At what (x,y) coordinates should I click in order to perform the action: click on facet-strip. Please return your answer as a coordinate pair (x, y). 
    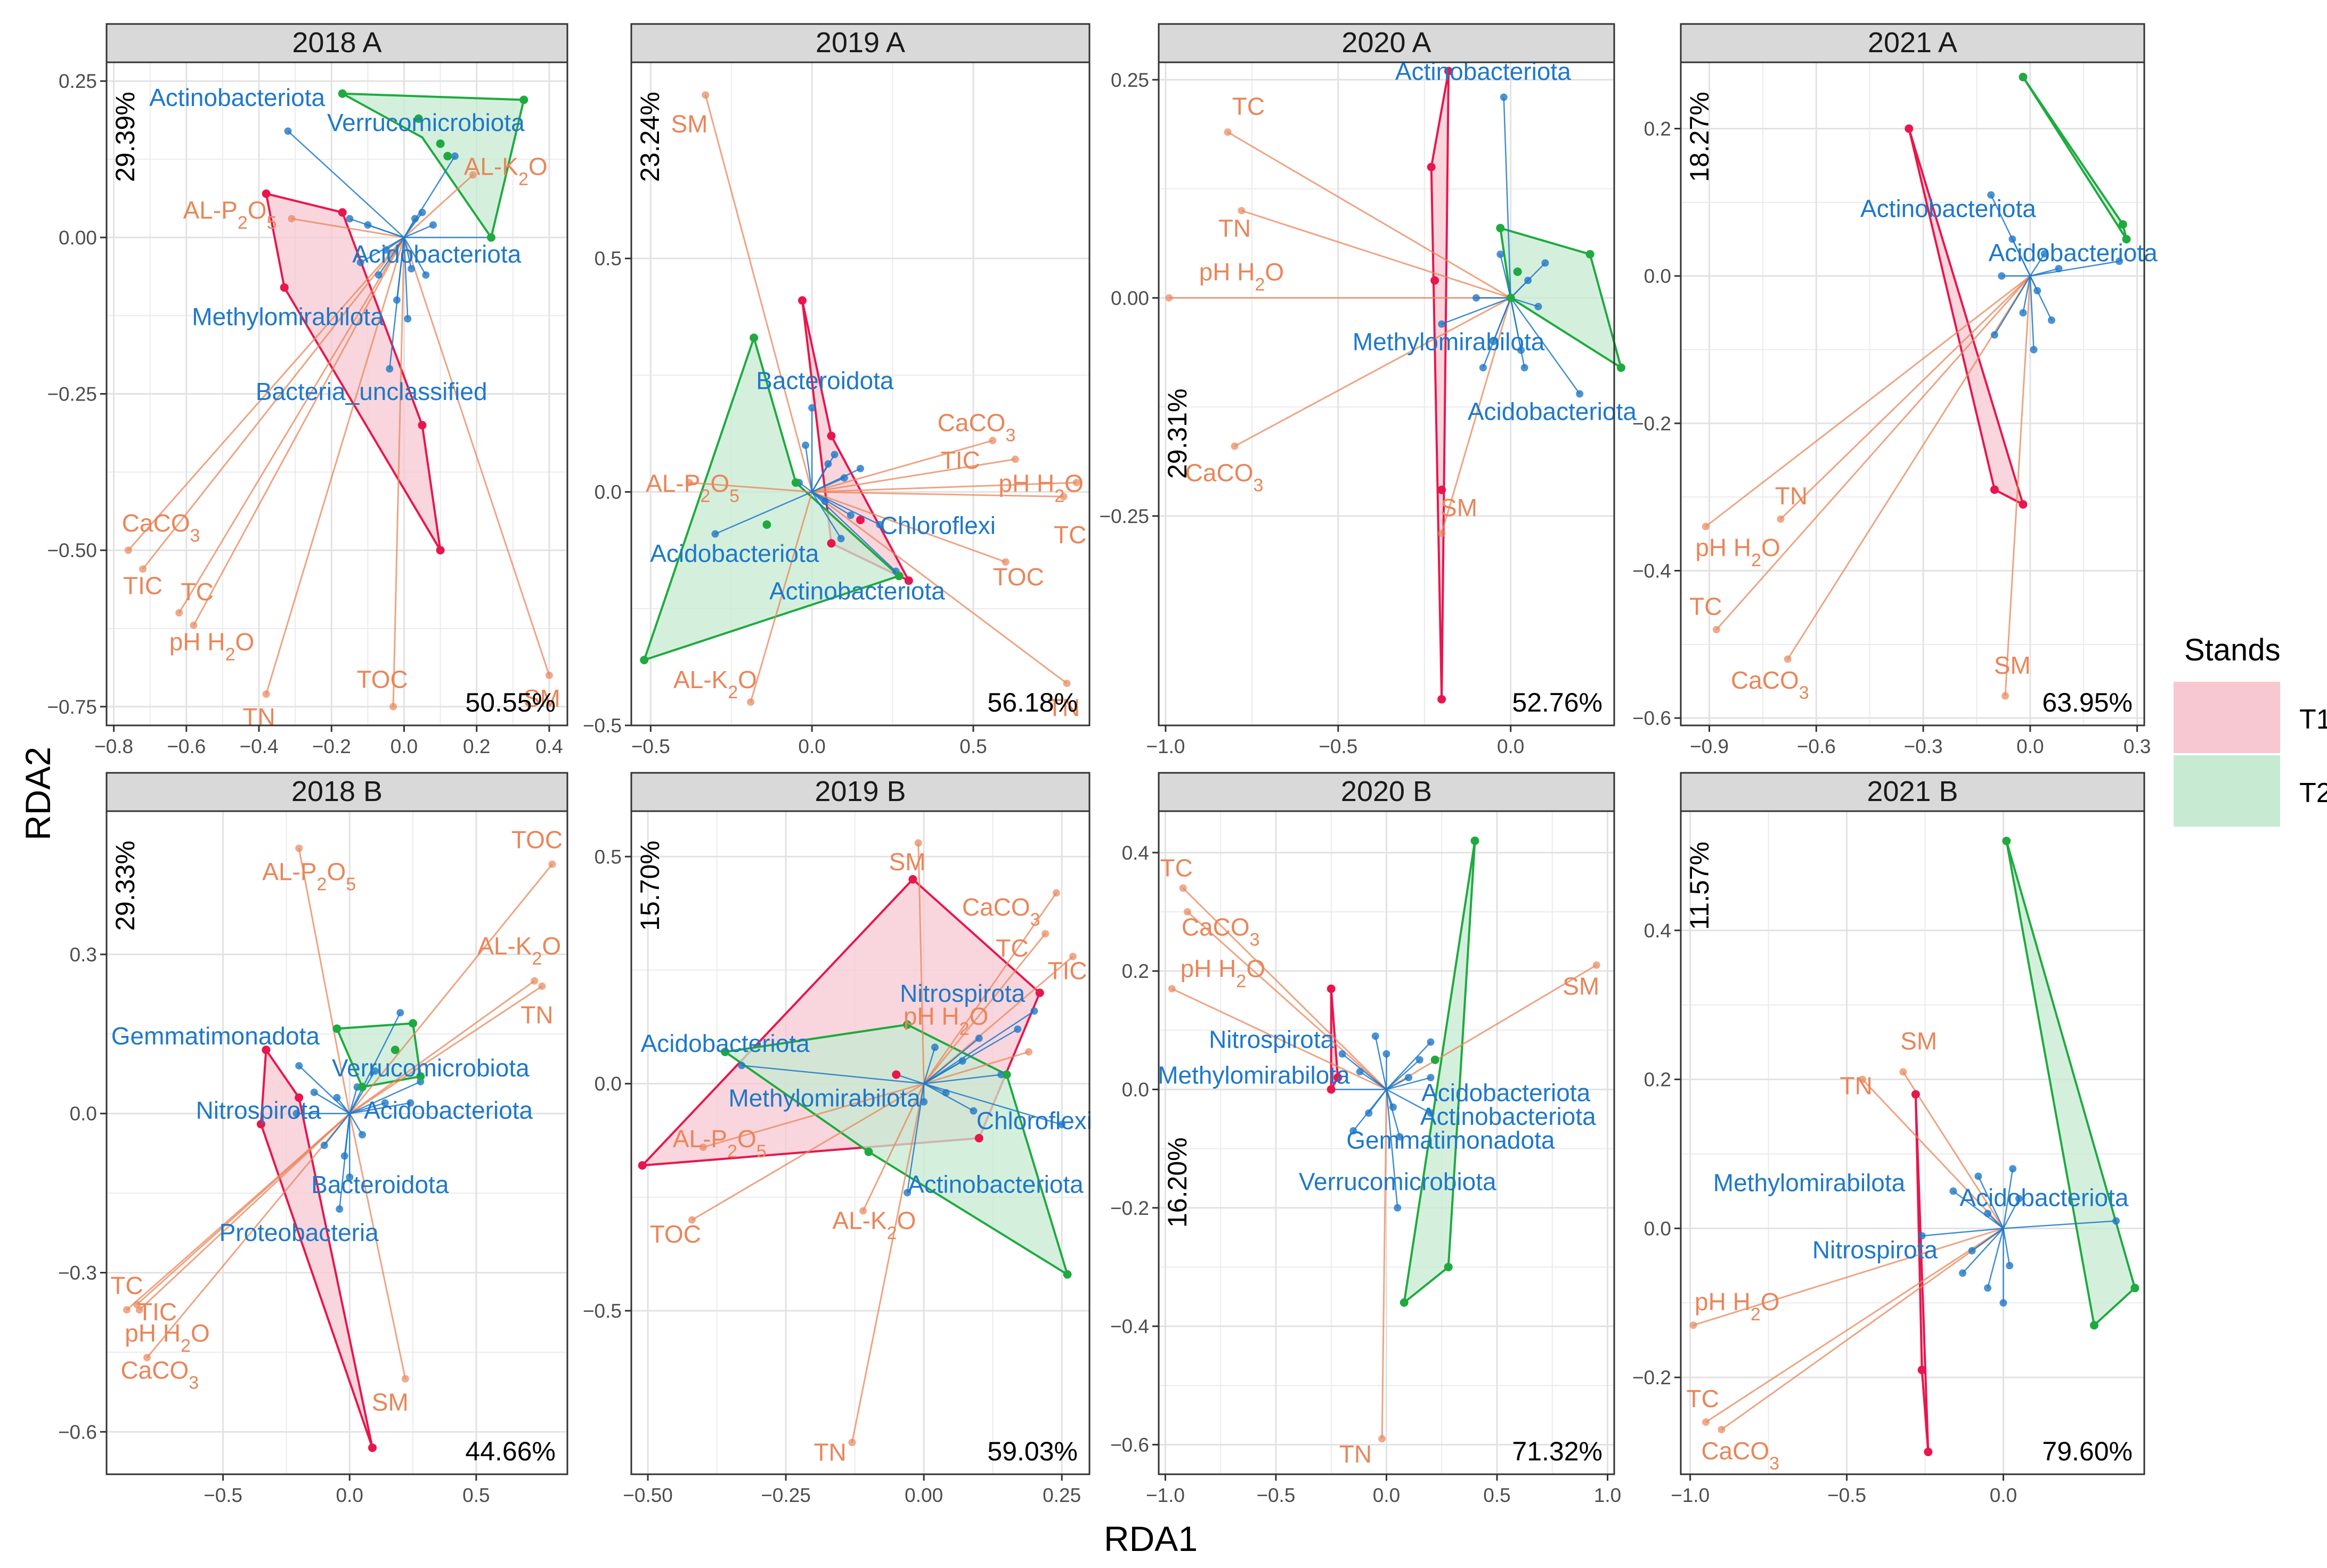
    Looking at the image, I should click on (1386, 792).